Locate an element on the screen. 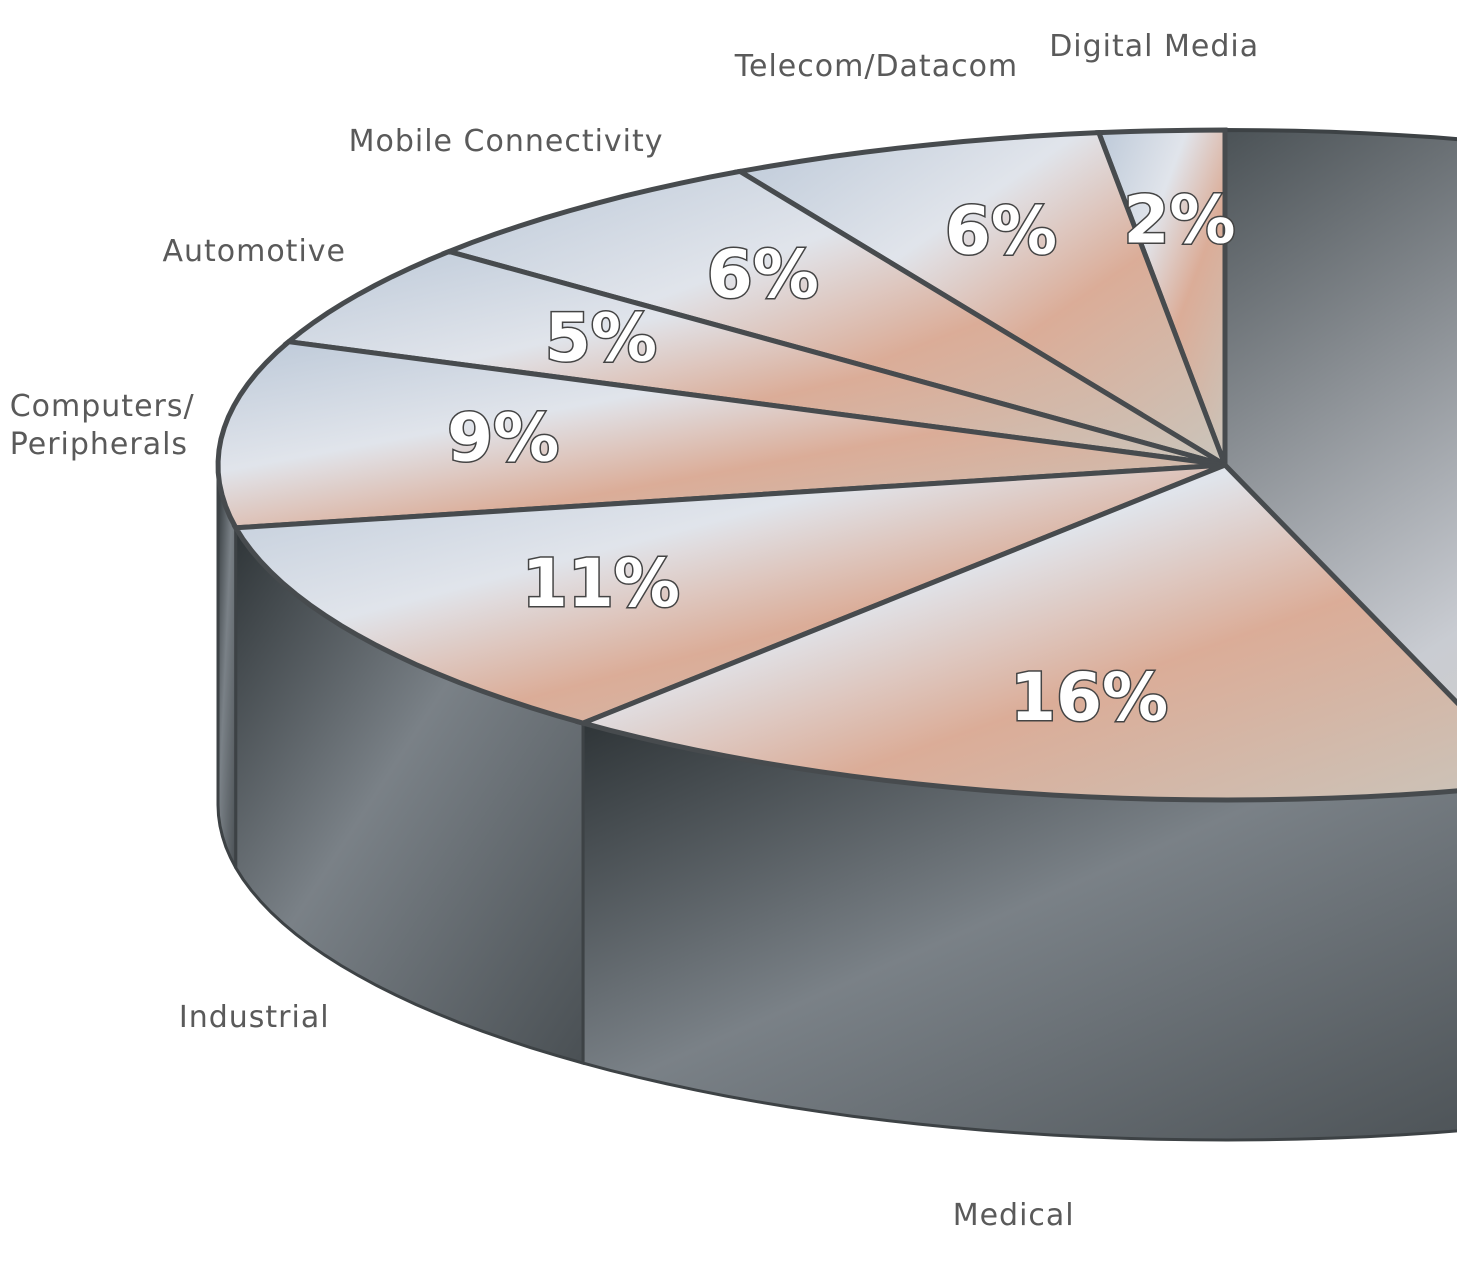  category-label: Telecom/Datacom is located at coordinates (876, 66).